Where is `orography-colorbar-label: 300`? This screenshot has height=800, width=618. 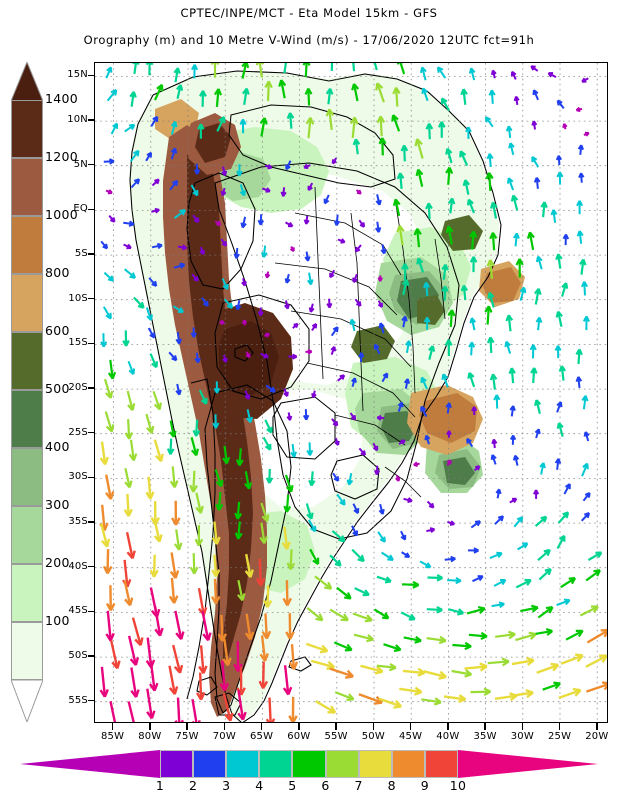
orography-colorbar-label: 300 is located at coordinates (57, 504).